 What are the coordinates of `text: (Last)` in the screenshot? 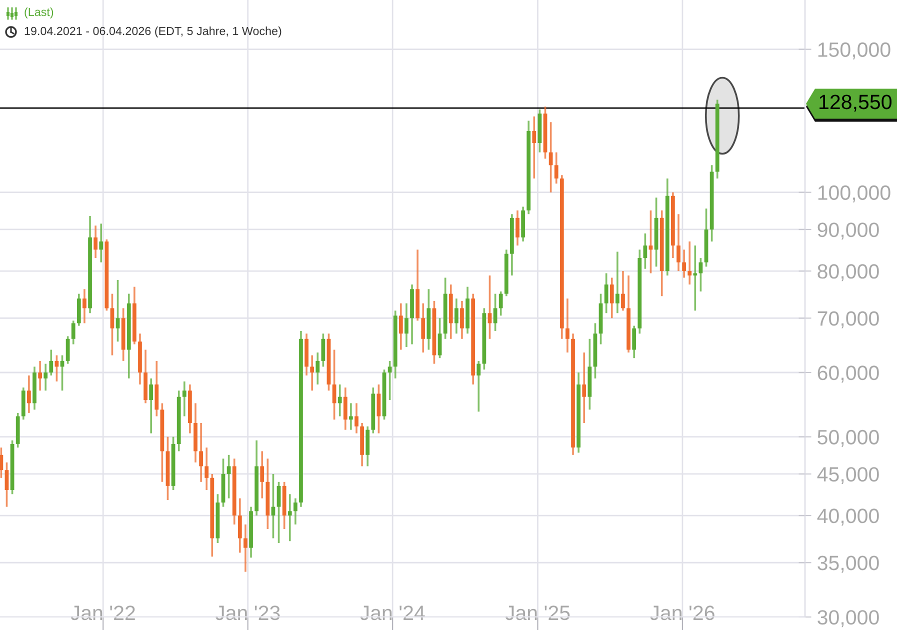 It's located at (39, 13).